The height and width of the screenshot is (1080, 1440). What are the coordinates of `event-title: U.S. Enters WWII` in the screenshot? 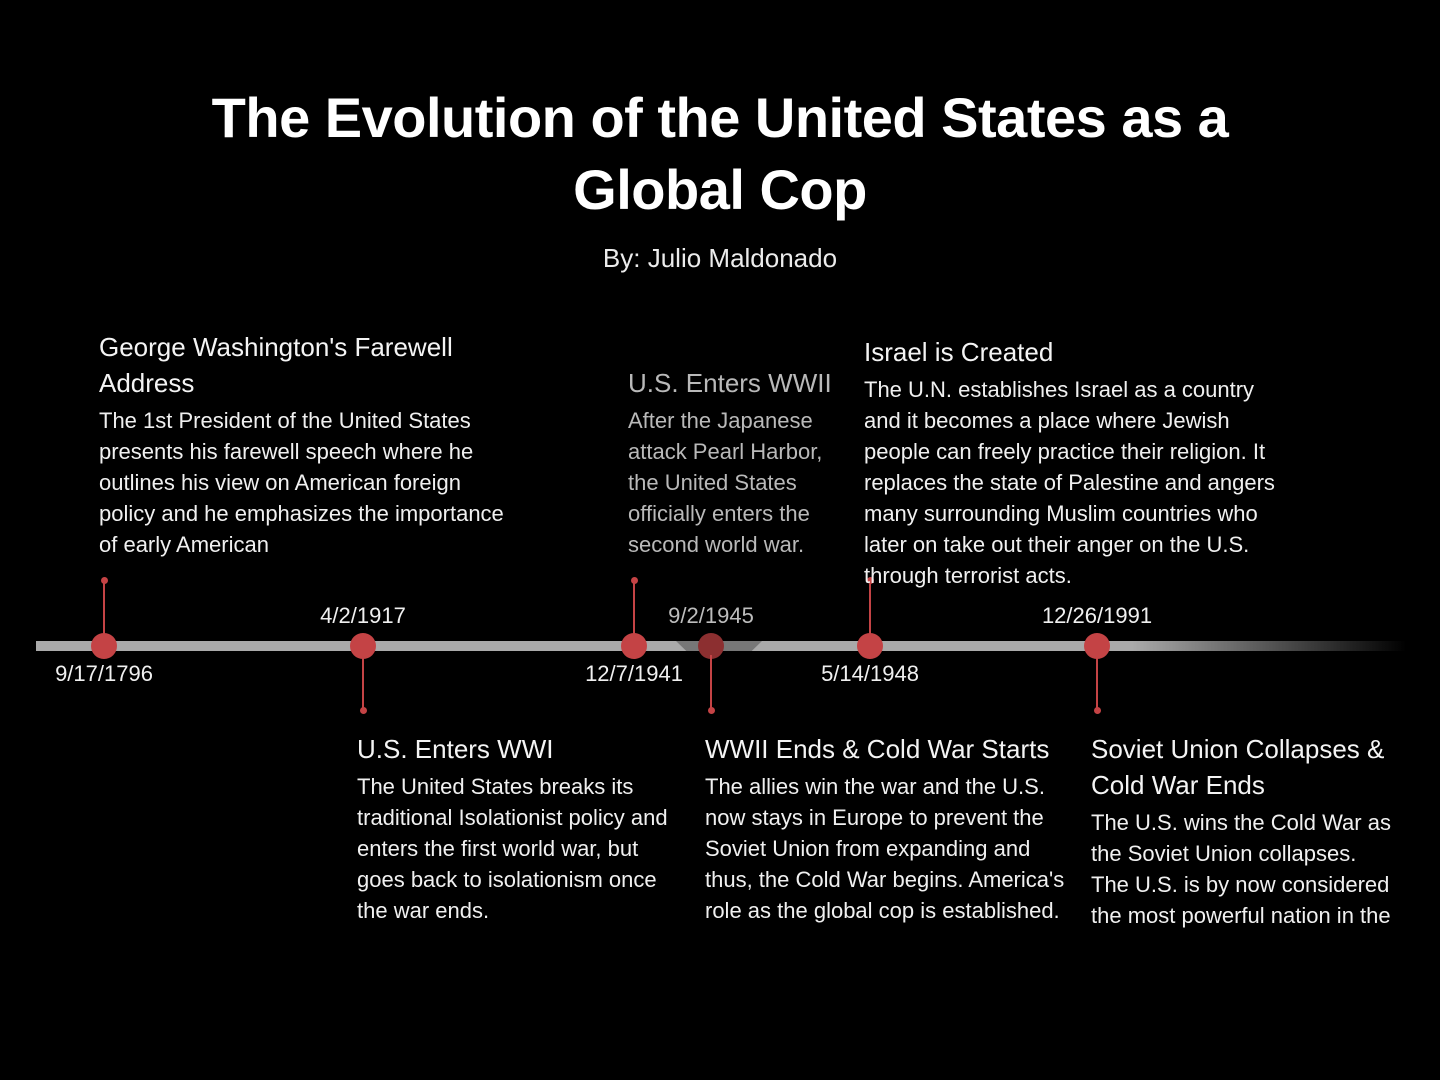 It's located at (730, 383).